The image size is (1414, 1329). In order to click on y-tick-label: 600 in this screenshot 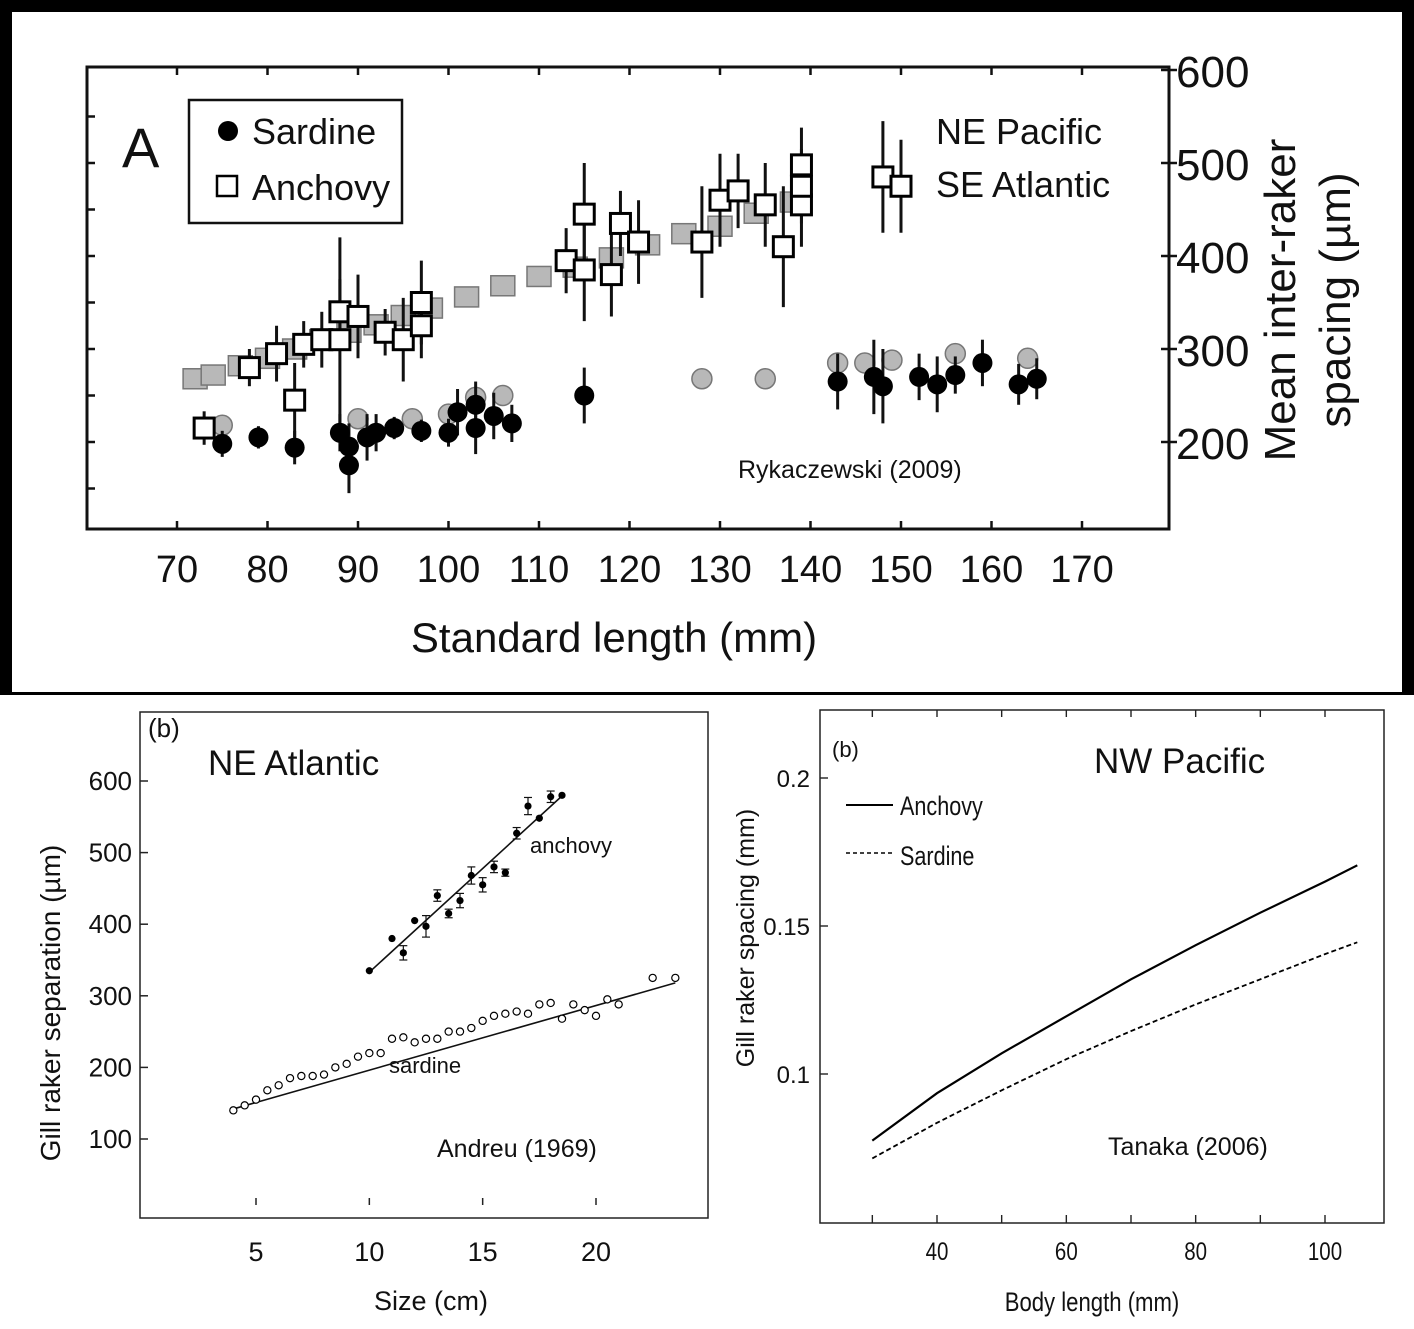, I will do `click(110, 781)`.